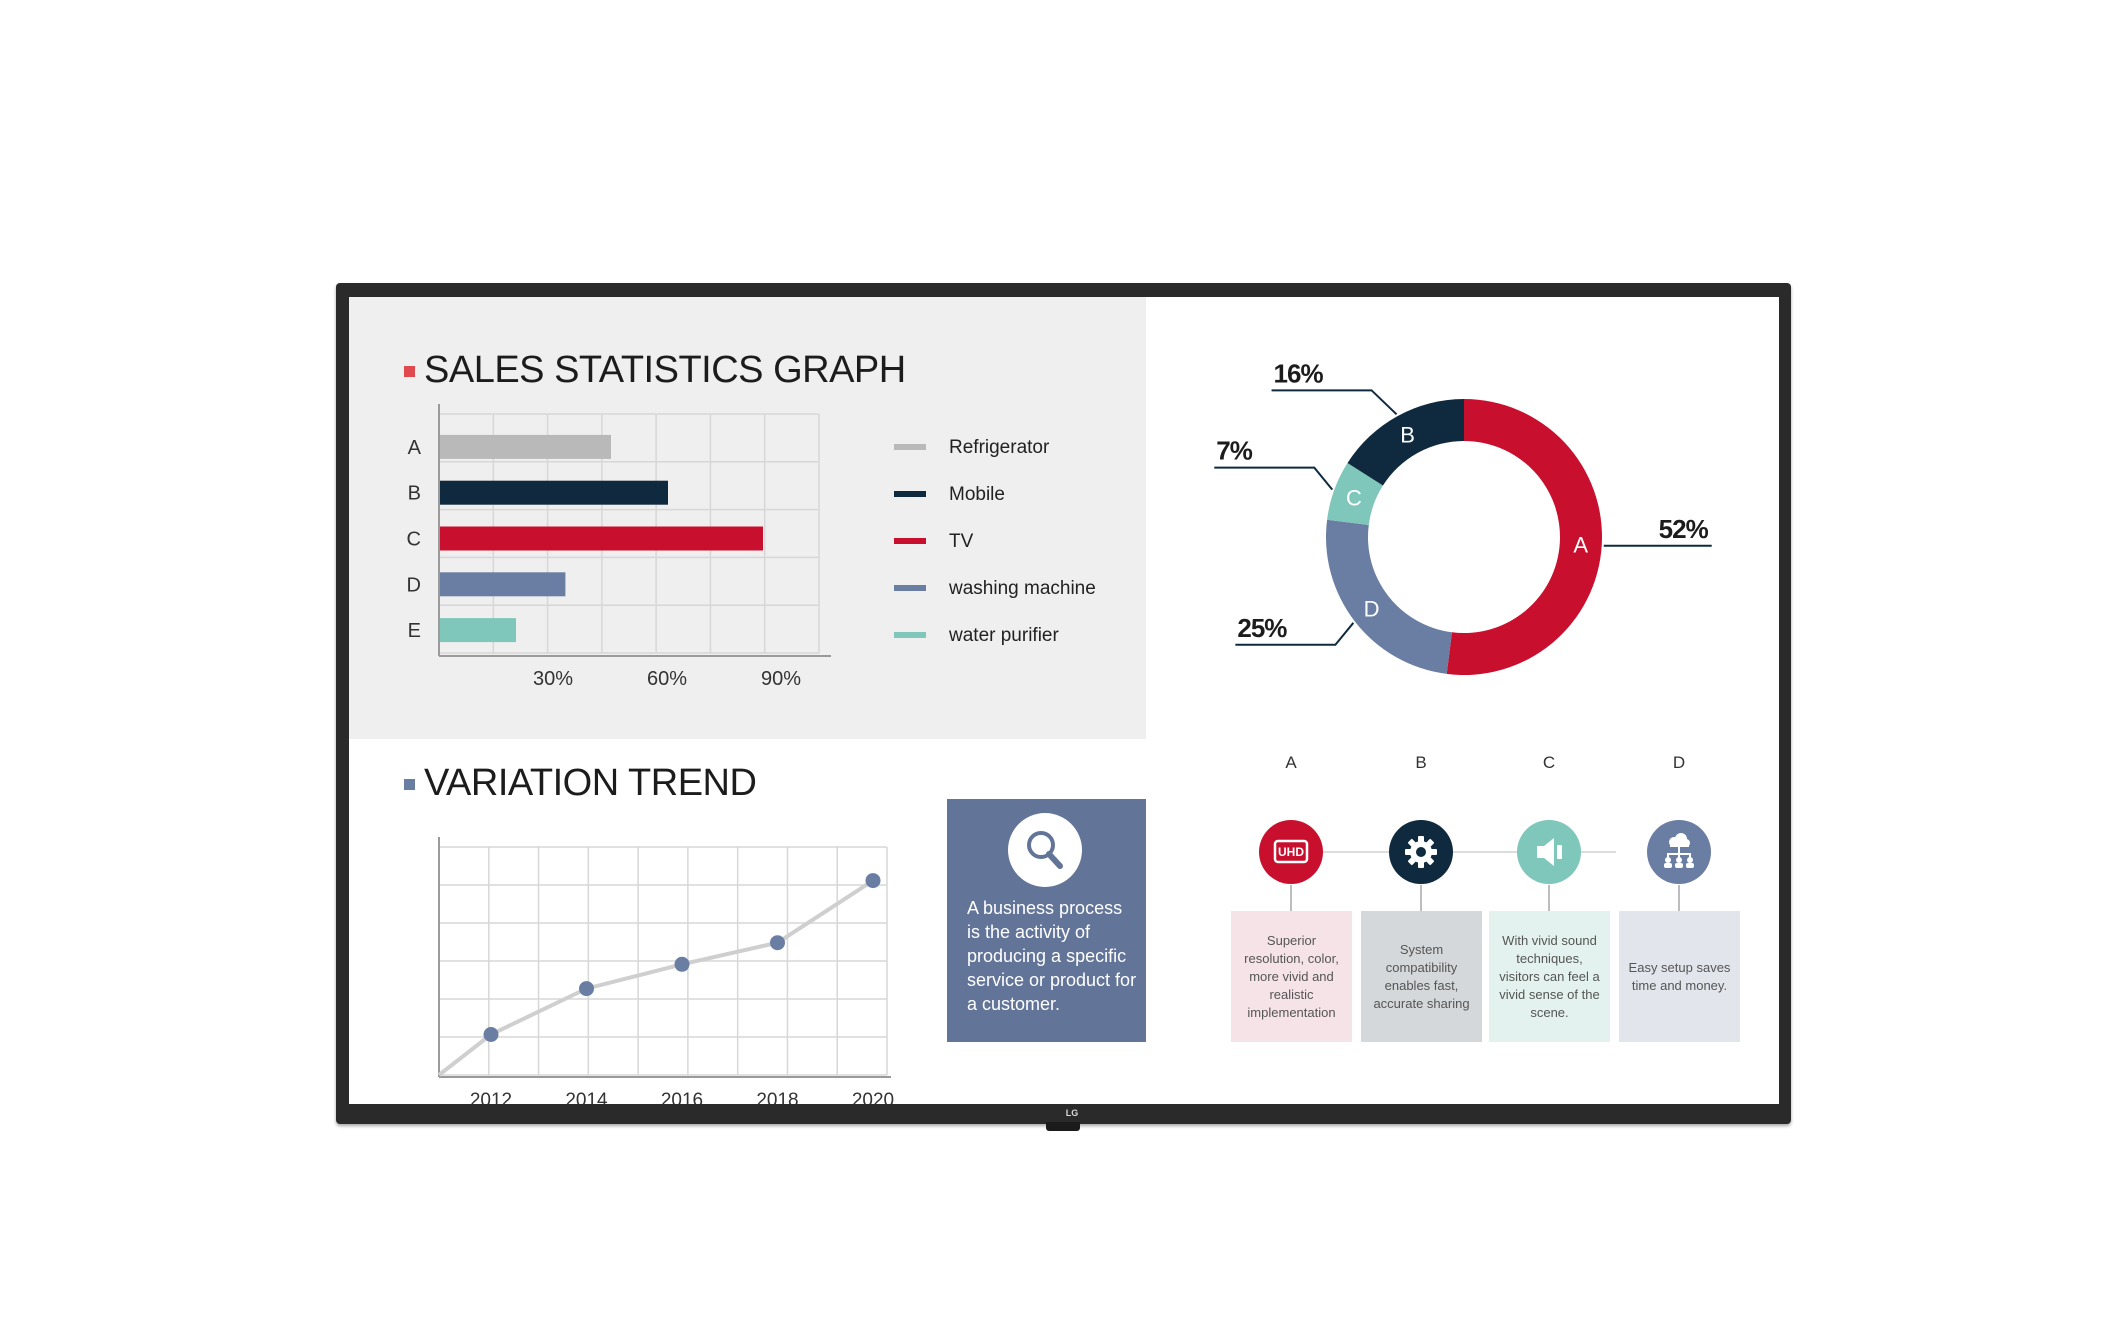  What do you see at coordinates (409, 784) in the screenshot?
I see `trend-title-marker` at bounding box center [409, 784].